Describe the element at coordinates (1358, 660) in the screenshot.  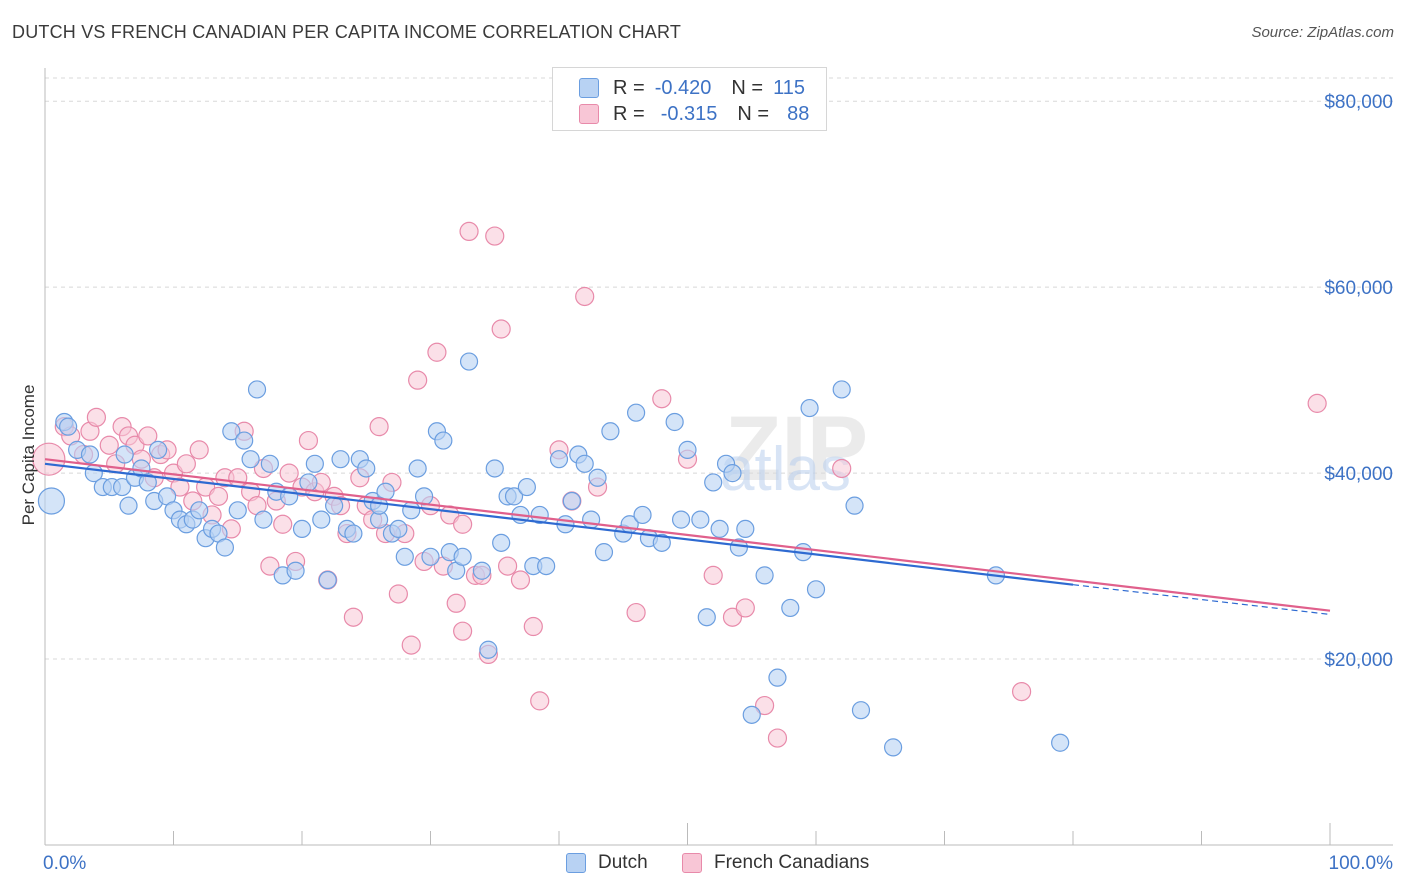
I see `y-tick-label-0: $20,000` at that location.